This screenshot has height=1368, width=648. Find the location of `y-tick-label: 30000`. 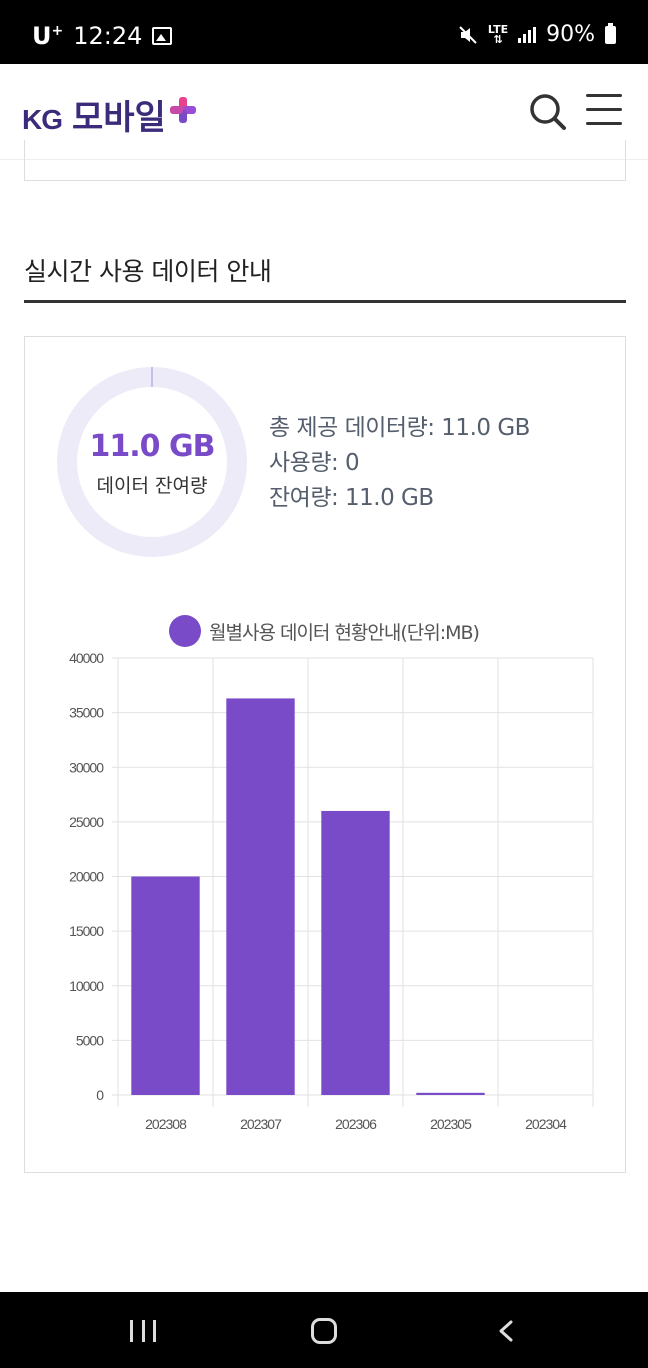

y-tick-label: 30000 is located at coordinates (86, 767).